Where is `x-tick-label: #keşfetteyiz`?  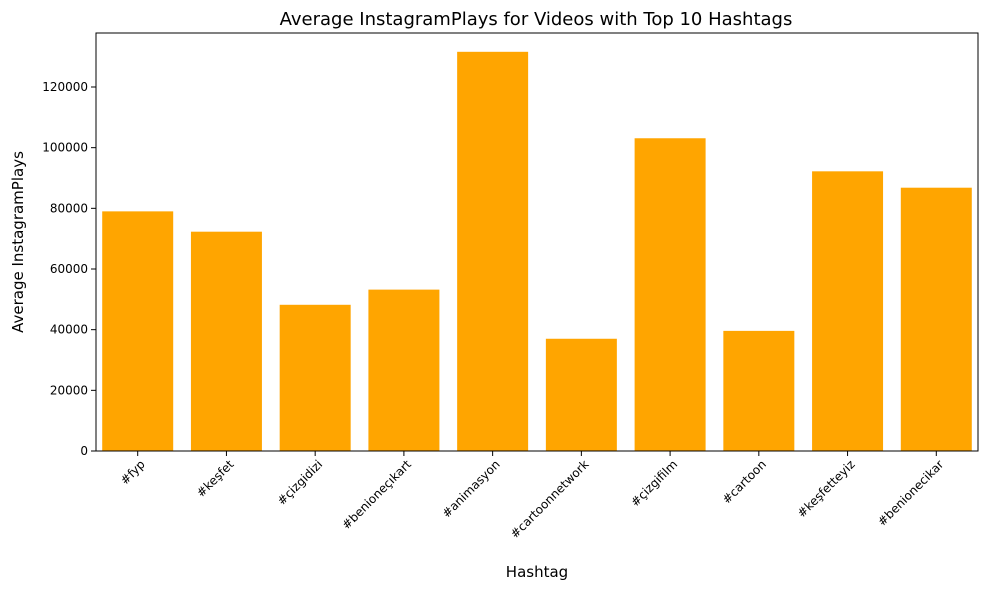 x-tick-label: #keşfetteyiz is located at coordinates (825, 488).